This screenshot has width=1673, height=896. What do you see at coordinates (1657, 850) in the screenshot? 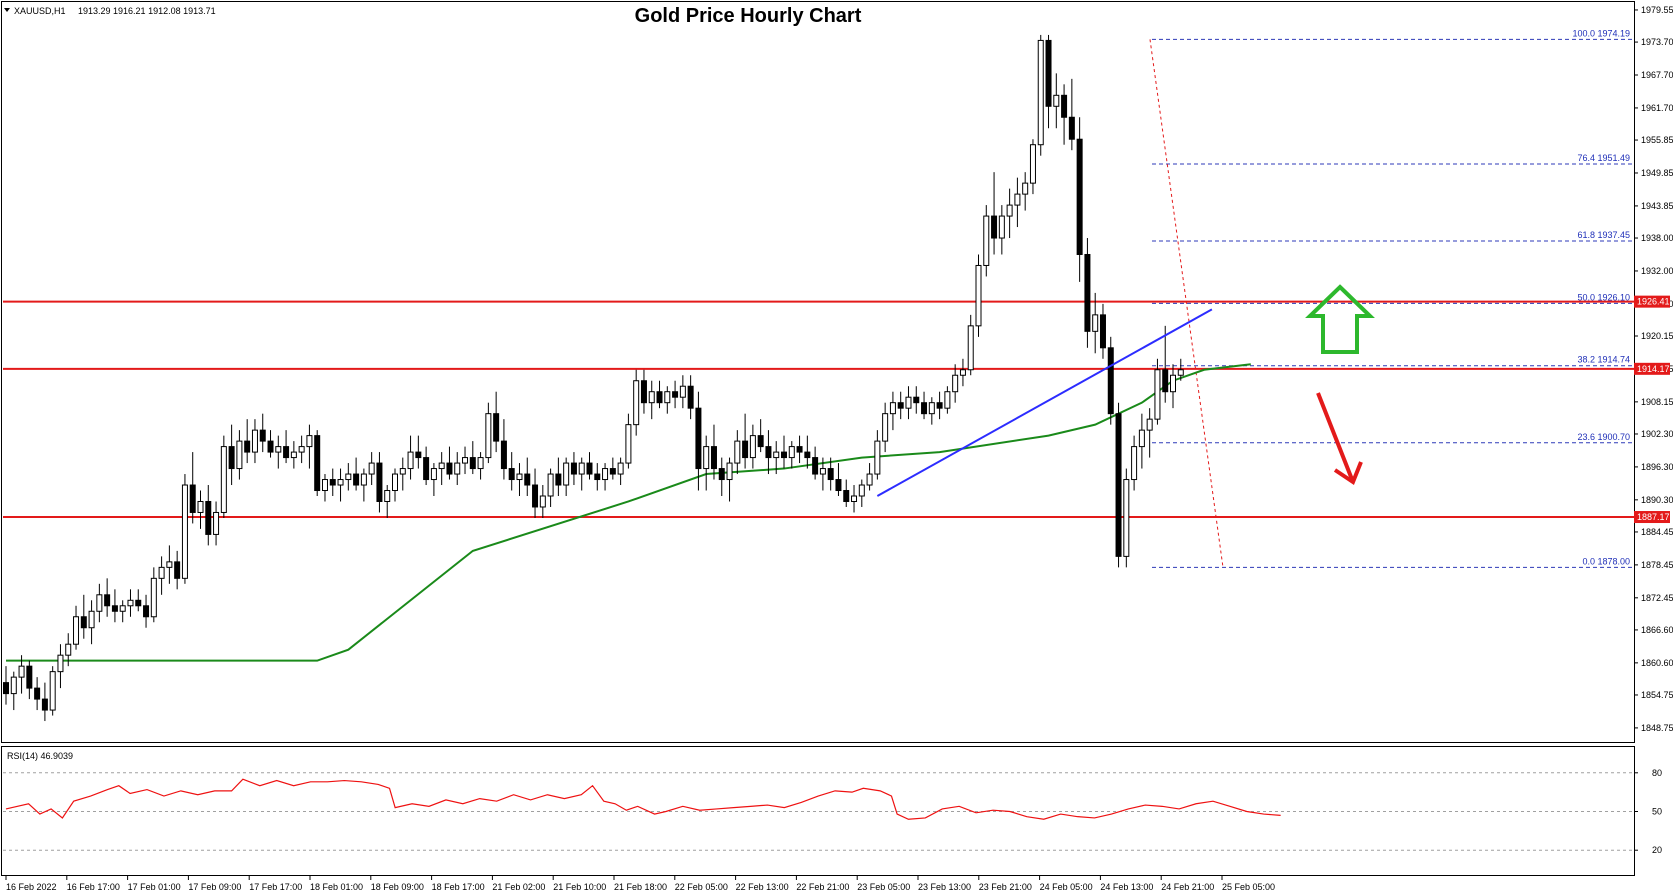
I see `rsi-tick-label: 20` at bounding box center [1657, 850].